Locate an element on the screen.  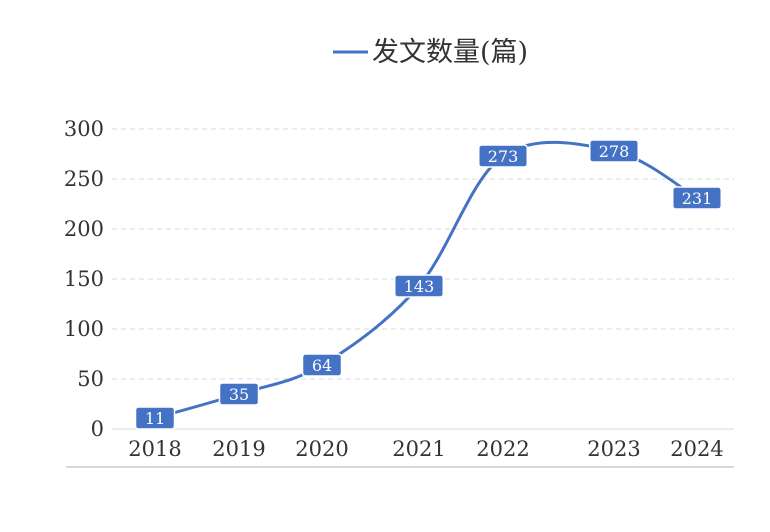
data-label-text: 231 is located at coordinates (697, 198).